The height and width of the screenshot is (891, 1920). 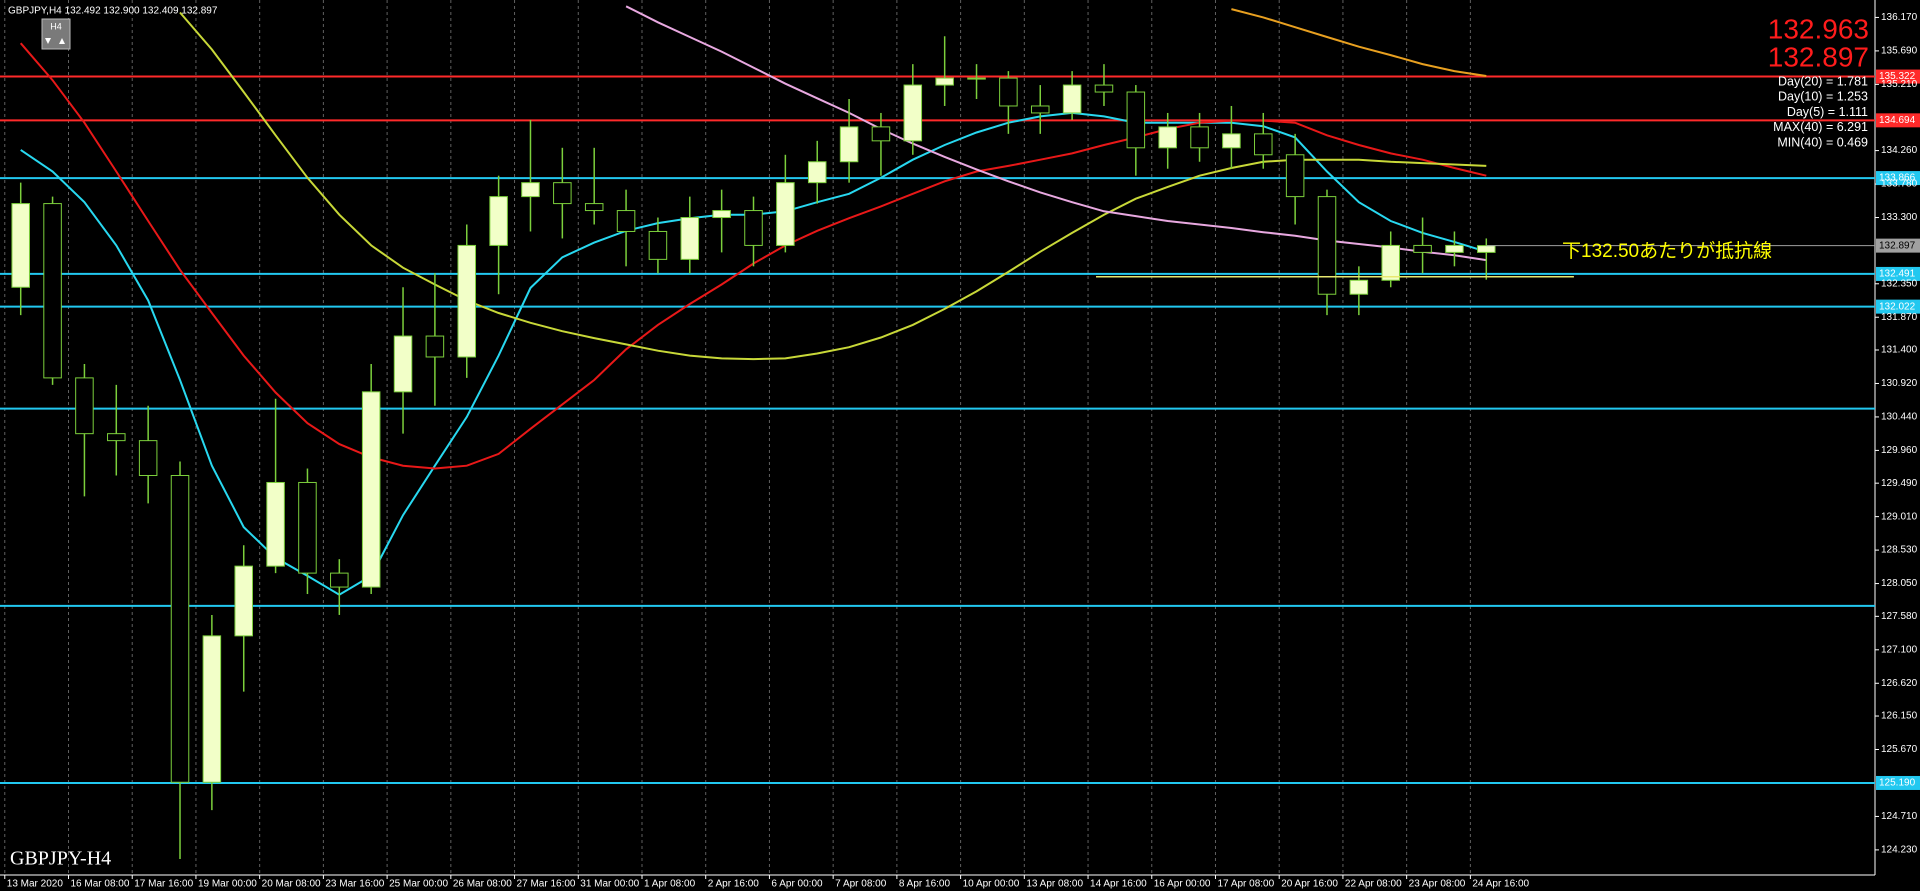 What do you see at coordinates (1899, 683) in the screenshot?
I see `y-tick-label: 126.620` at bounding box center [1899, 683].